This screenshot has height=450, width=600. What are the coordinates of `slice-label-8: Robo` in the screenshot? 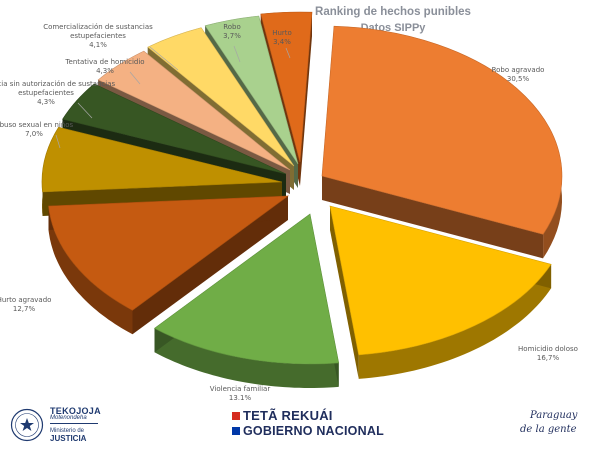 It's located at (232, 27).